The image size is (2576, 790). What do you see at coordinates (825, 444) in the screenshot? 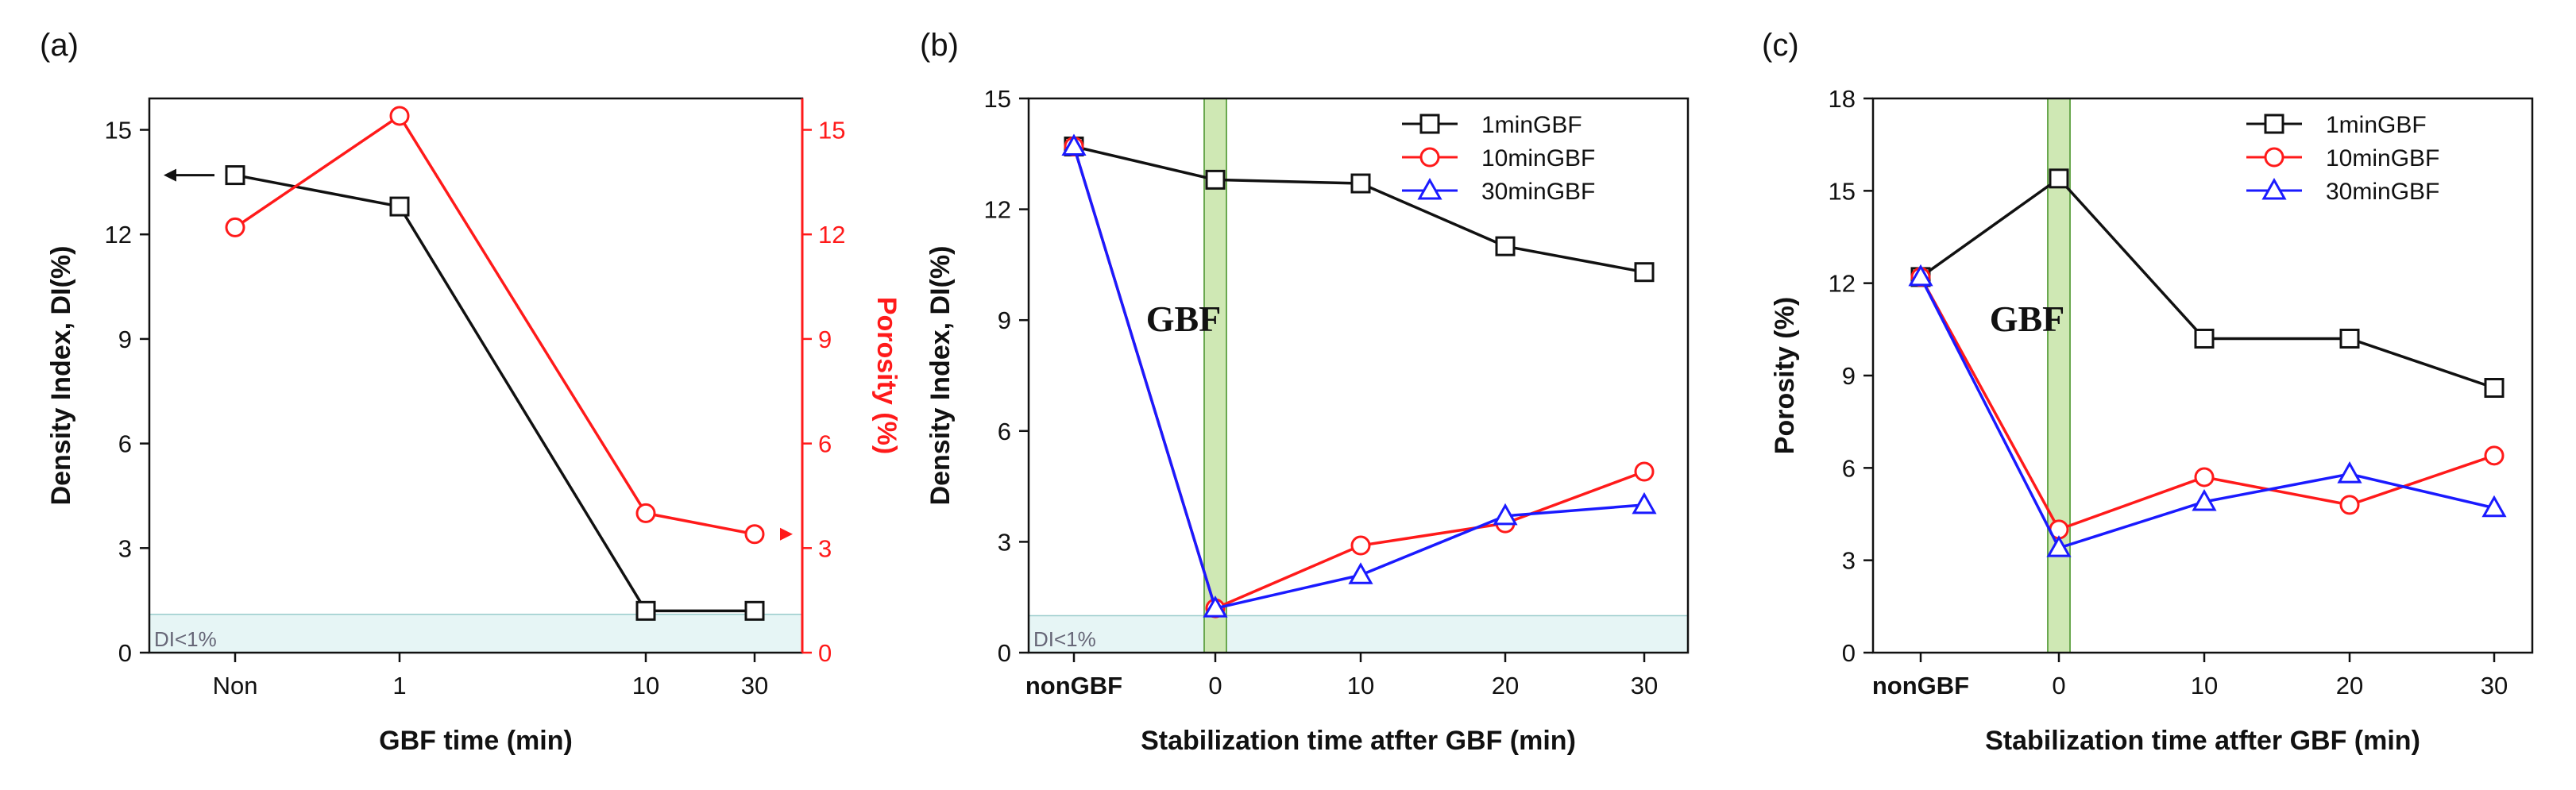
I see `y2-tick-label: 6` at bounding box center [825, 444].